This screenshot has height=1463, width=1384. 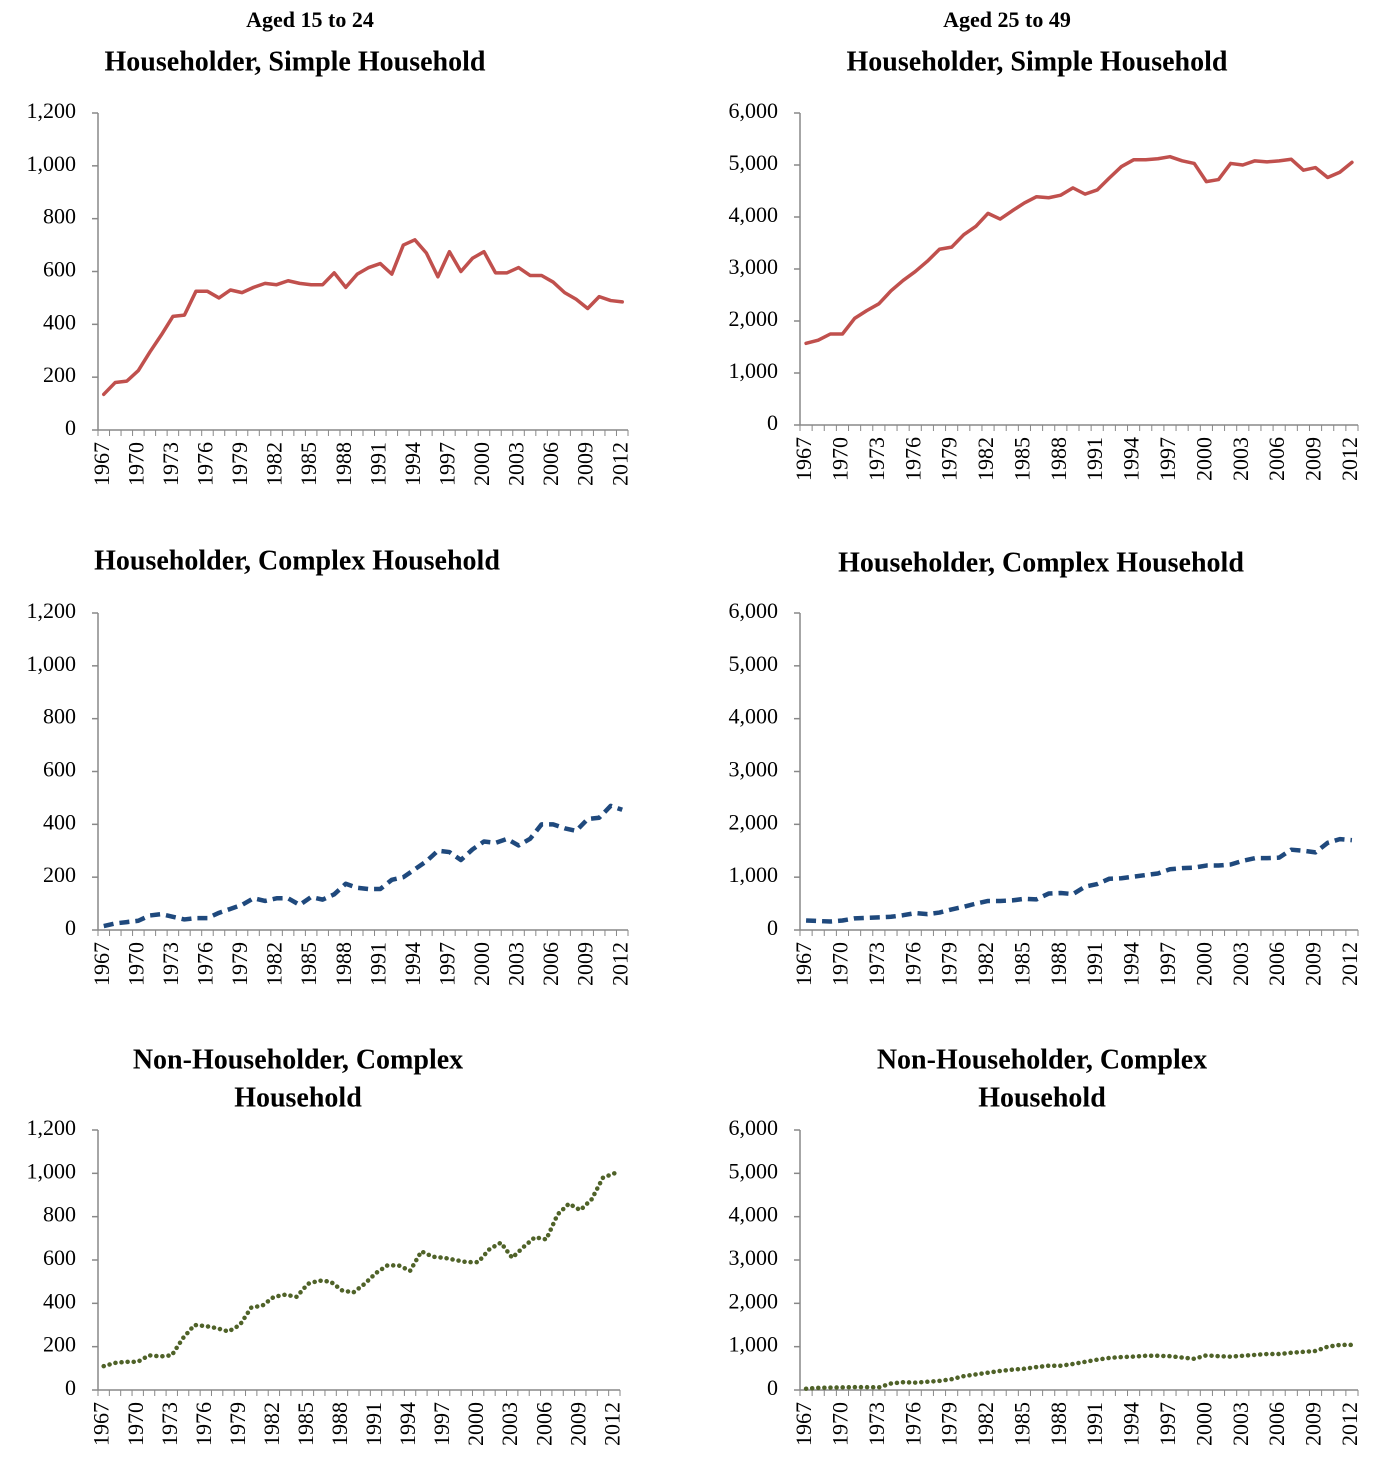 What do you see at coordinates (754, 162) in the screenshot?
I see `y-tick-label: 5,000` at bounding box center [754, 162].